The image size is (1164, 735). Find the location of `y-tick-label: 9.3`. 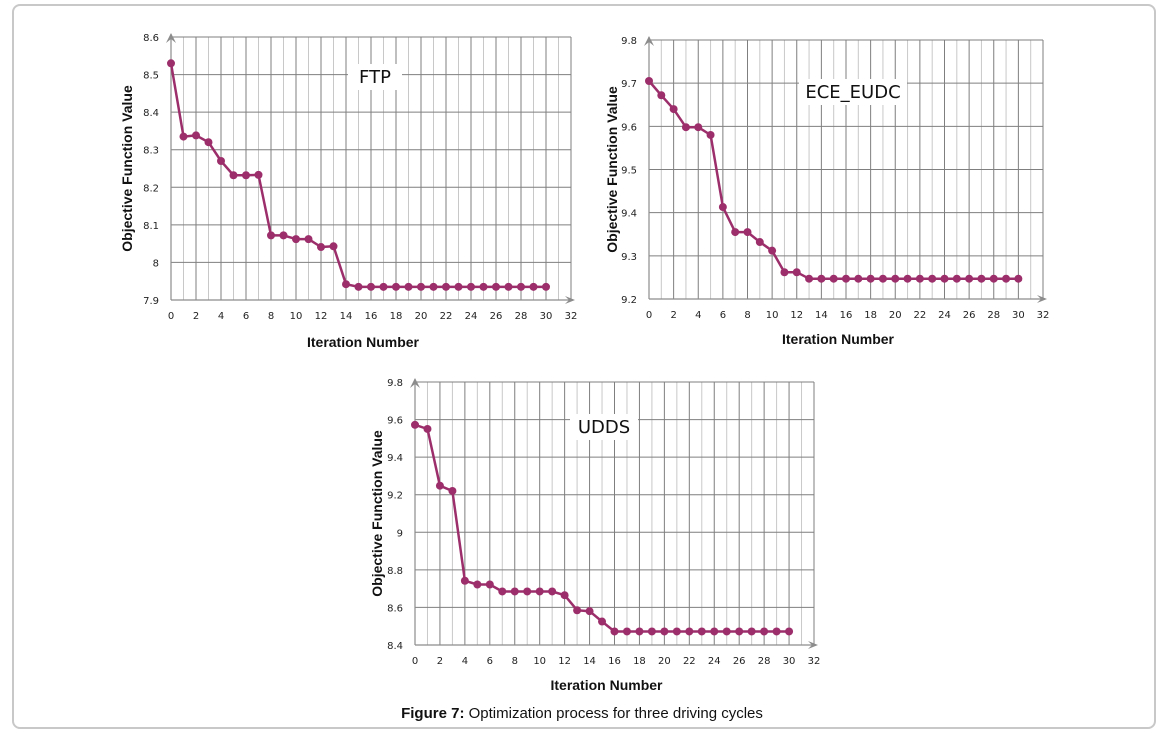

y-tick-label: 9.3 is located at coordinates (629, 257).